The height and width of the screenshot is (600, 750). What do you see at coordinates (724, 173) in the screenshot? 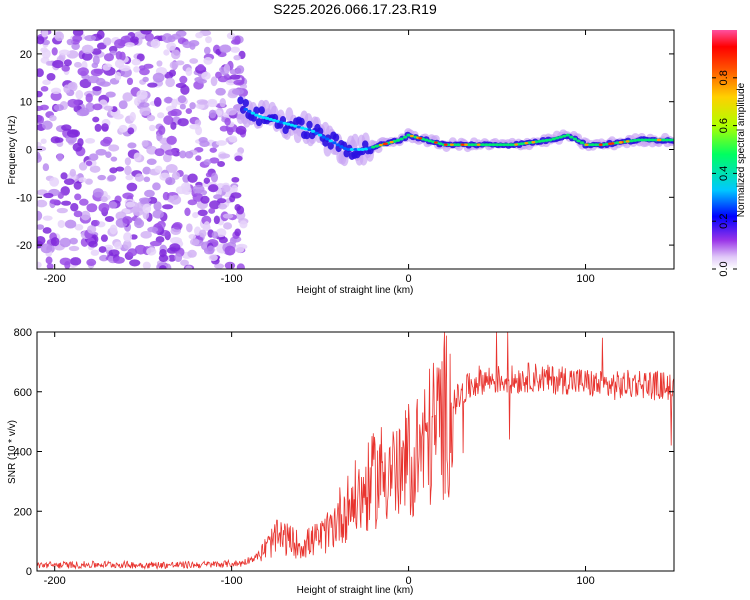
I see `colorbar-tick-label: 0.4` at bounding box center [724, 173].